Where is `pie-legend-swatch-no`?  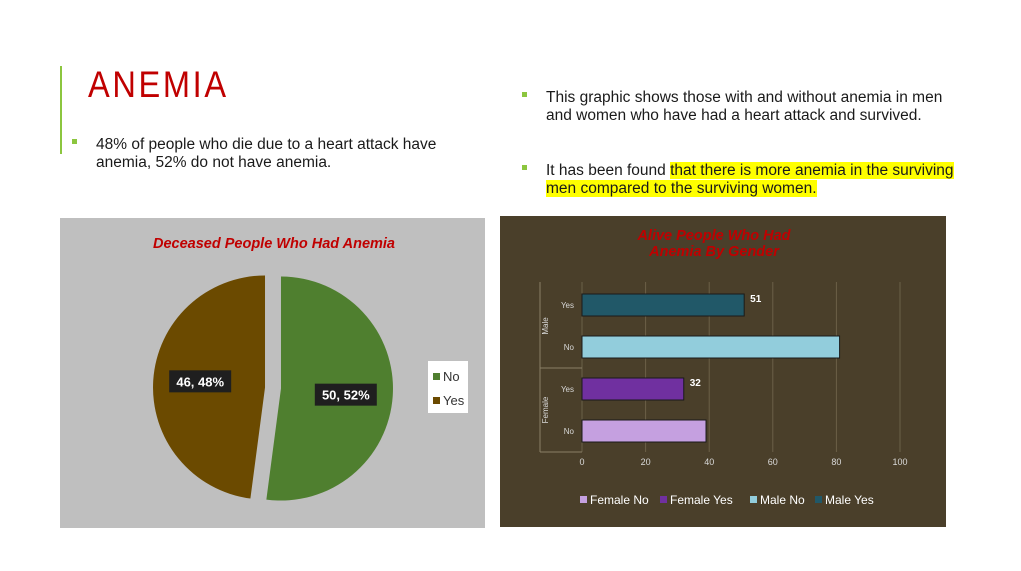 pie-legend-swatch-no is located at coordinates (436, 376).